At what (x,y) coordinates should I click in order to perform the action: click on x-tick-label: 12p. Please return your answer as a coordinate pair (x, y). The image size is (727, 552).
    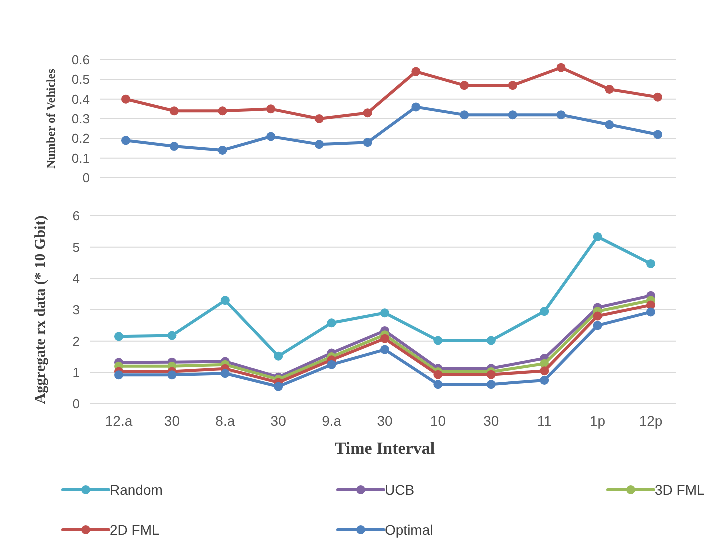
    Looking at the image, I should click on (651, 421).